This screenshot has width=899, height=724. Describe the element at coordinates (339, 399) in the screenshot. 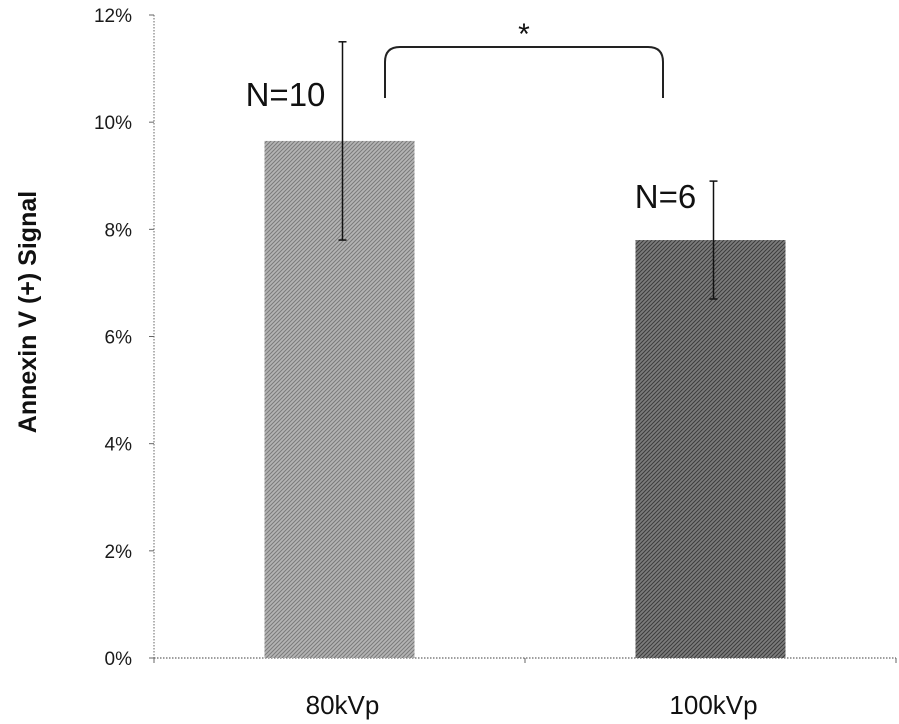

I see `bar-80kvp` at that location.